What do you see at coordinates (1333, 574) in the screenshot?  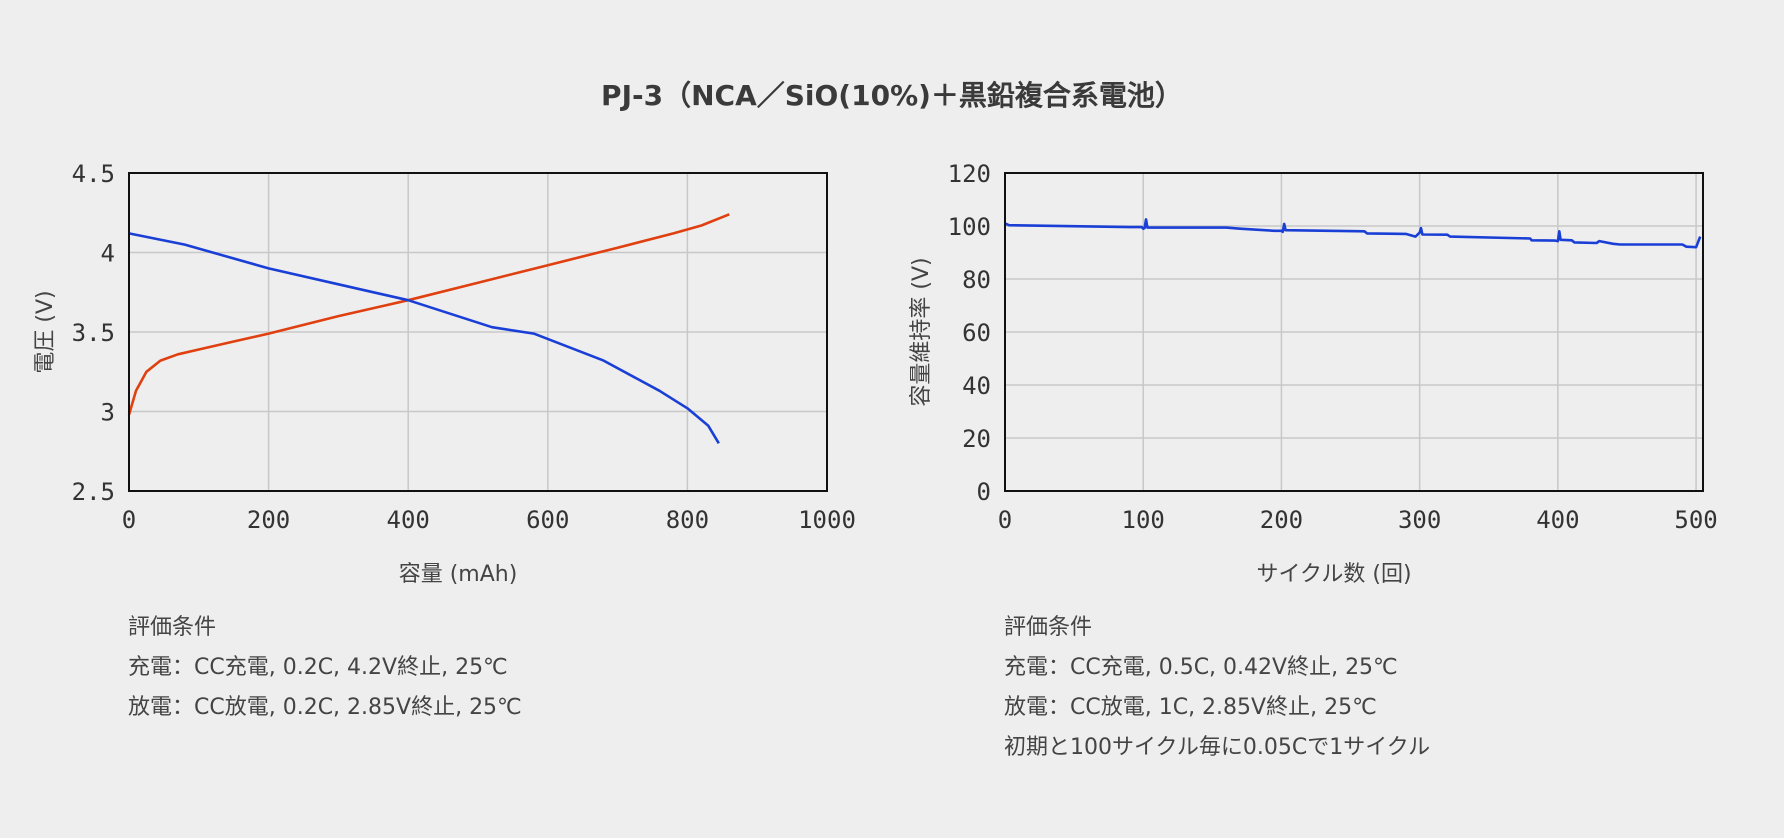 I see `x-axis-title: サイクル数 (回)` at bounding box center [1333, 574].